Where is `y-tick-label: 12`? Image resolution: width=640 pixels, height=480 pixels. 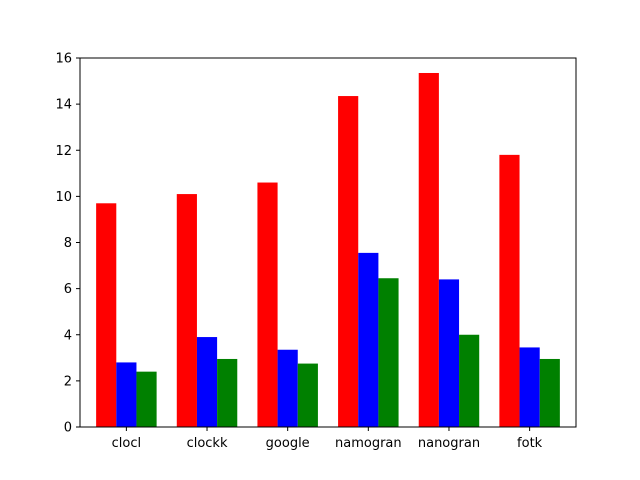 y-tick-label: 12 is located at coordinates (63, 151).